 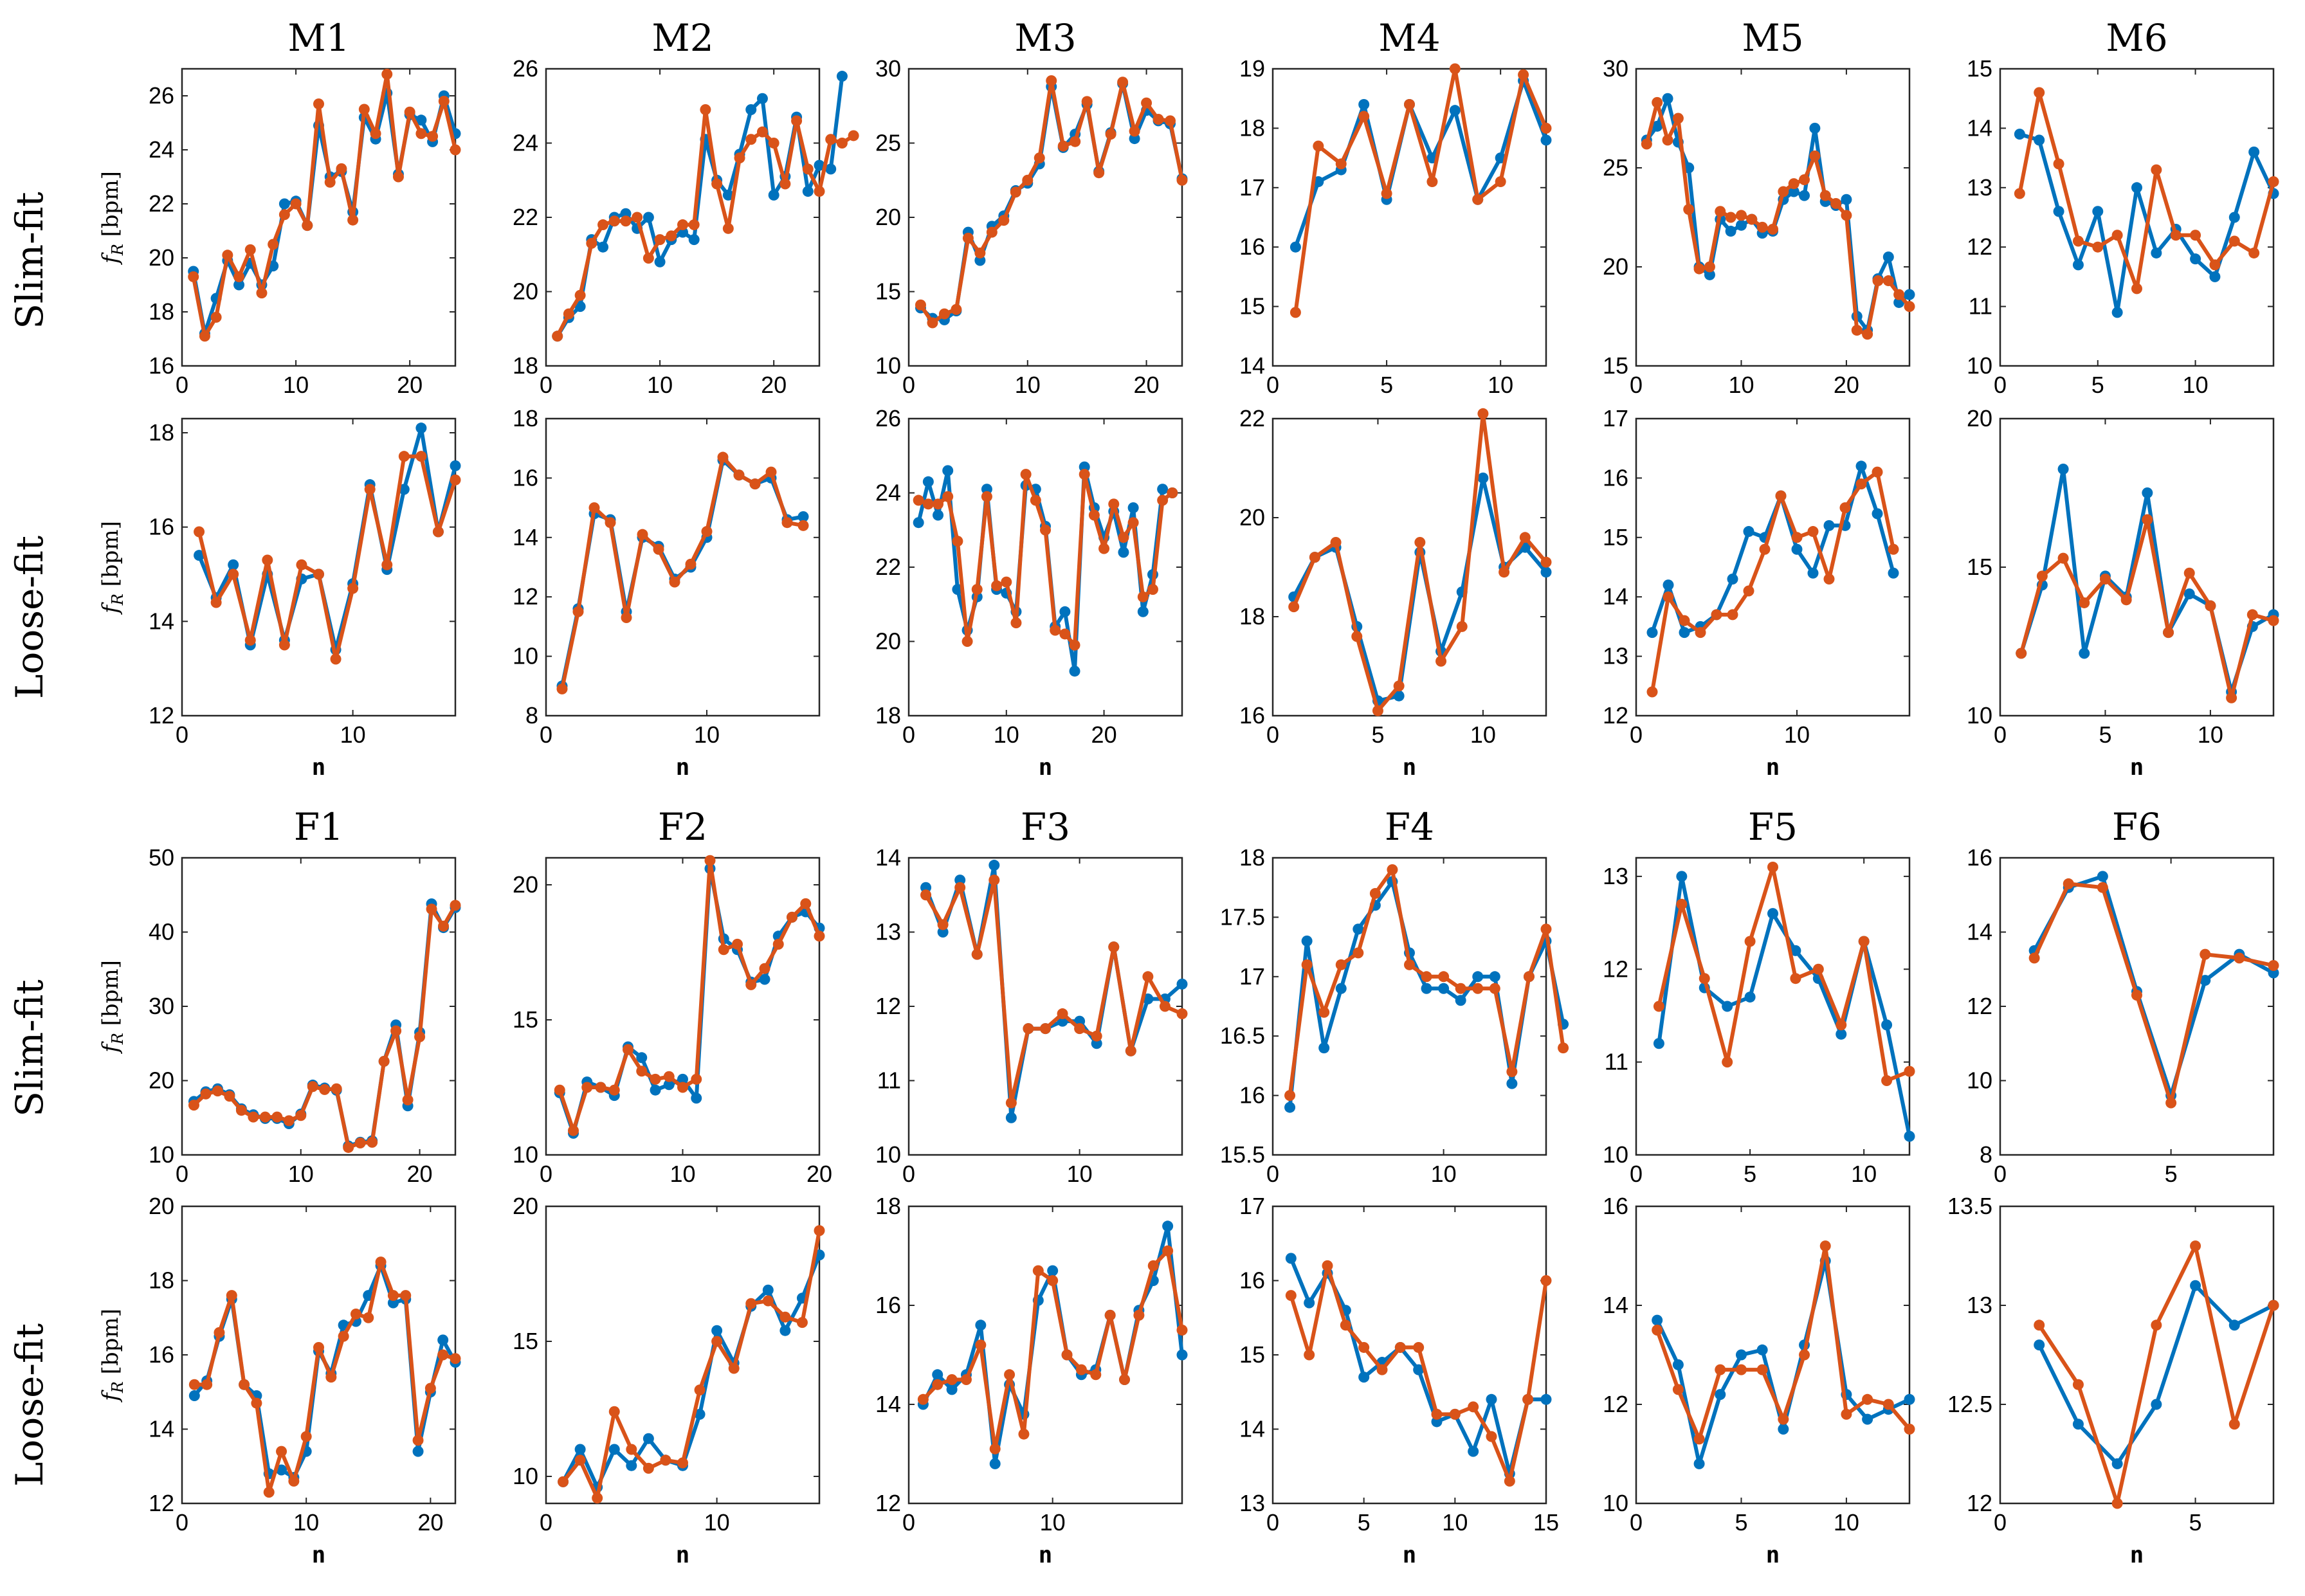 I want to click on y-tick-label: 26, so click(x=525, y=68).